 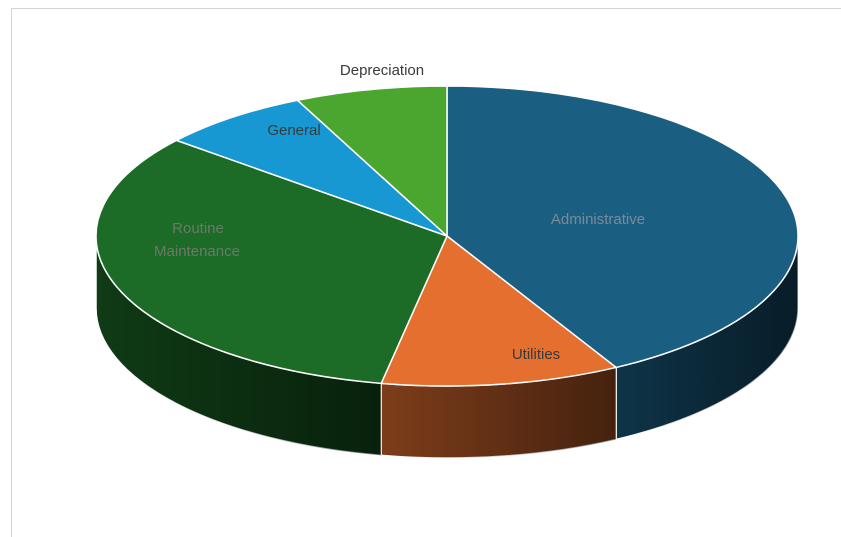 What do you see at coordinates (707, 338) in the screenshot?
I see `wall-shade-administrative` at bounding box center [707, 338].